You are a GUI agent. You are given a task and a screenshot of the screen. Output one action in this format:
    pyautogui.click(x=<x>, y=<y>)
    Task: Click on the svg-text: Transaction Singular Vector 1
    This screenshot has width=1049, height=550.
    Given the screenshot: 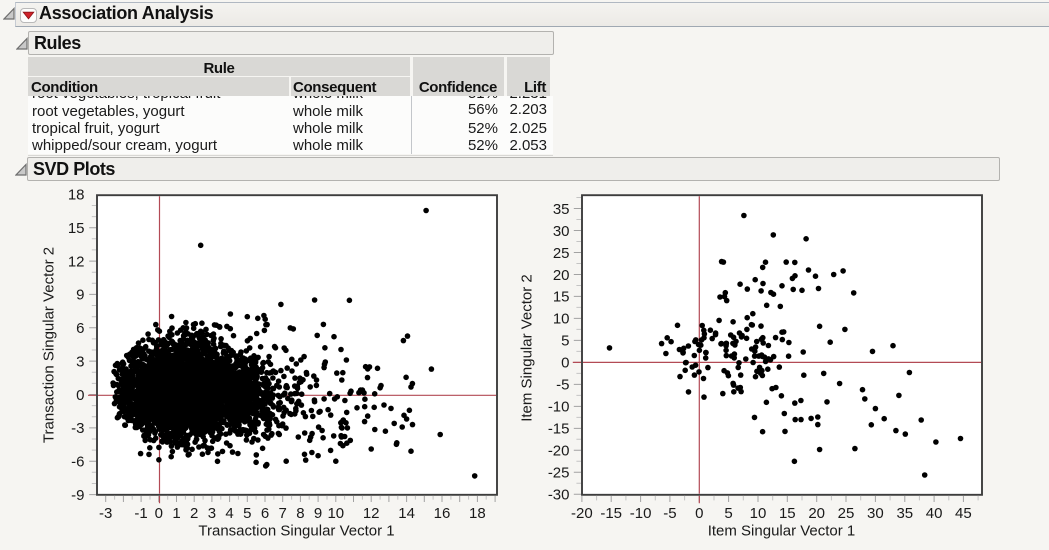 What is the action you would take?
    pyautogui.click(x=296, y=531)
    